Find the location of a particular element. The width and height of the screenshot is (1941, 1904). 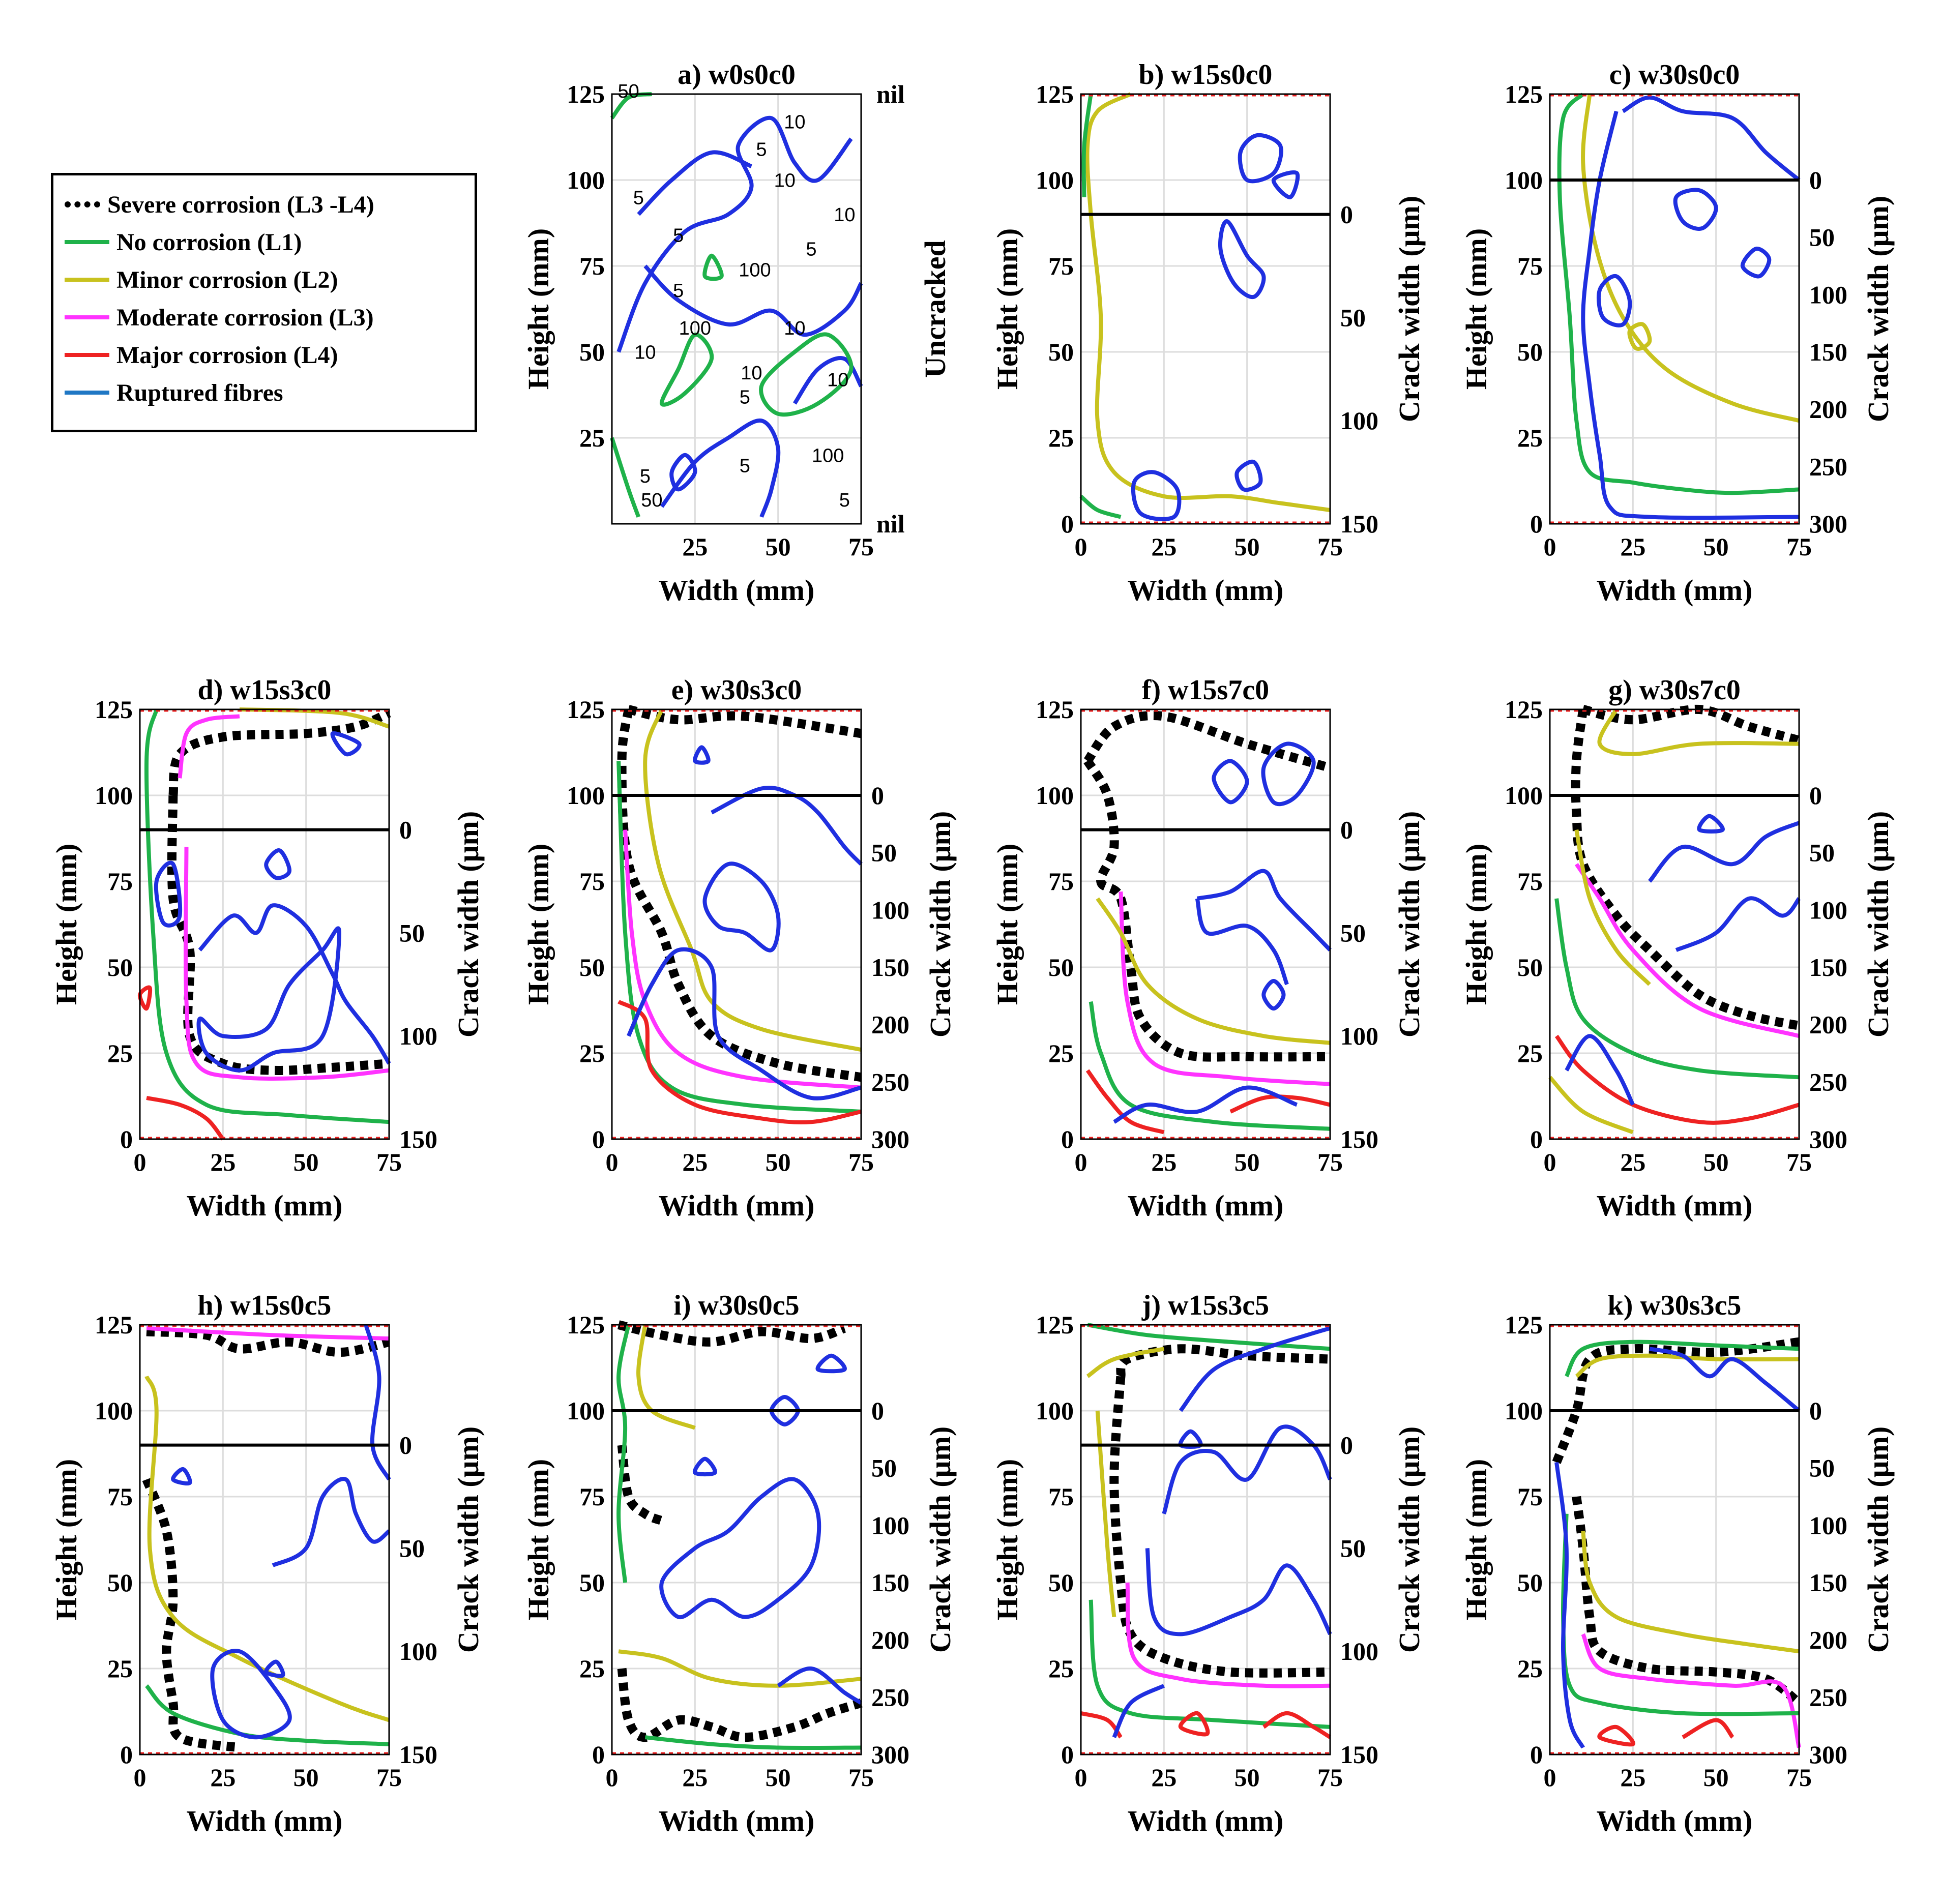

xtick-c-2: 50 is located at coordinates (1716, 546).